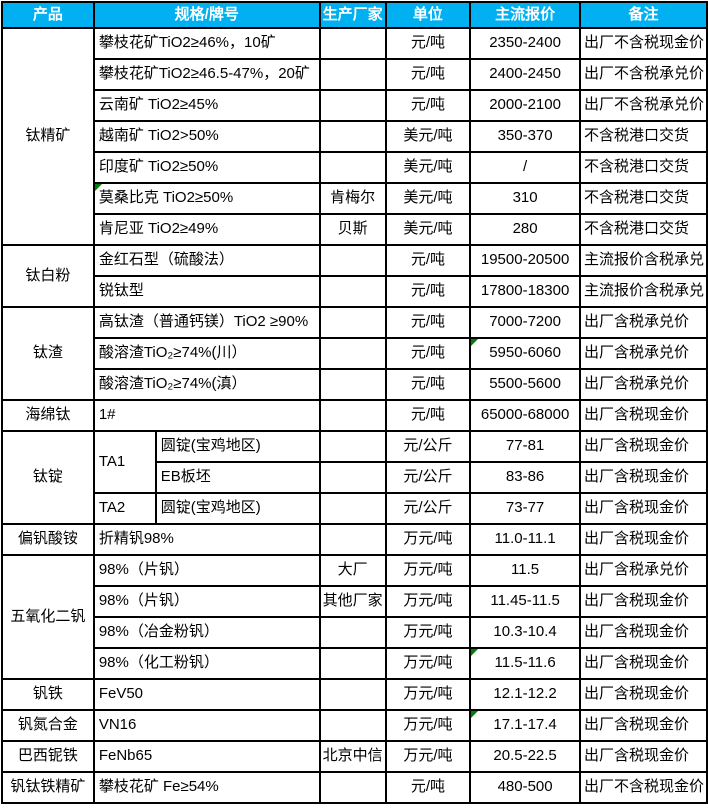  Describe the element at coordinates (643, 43) in the screenshot. I see `note-cell: 出厂不含税现金价` at that location.